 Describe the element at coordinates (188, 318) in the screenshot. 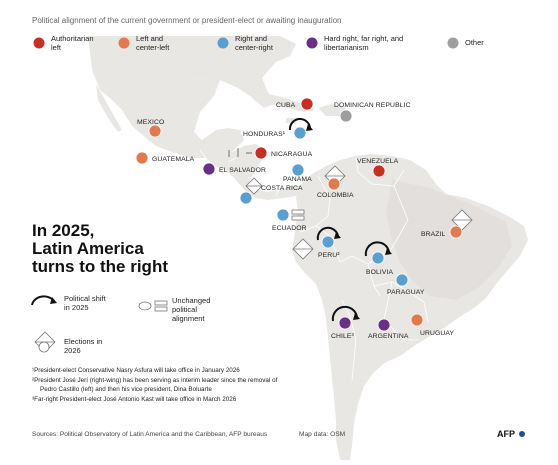

I see `key-unchanged-line3: alignment` at that location.